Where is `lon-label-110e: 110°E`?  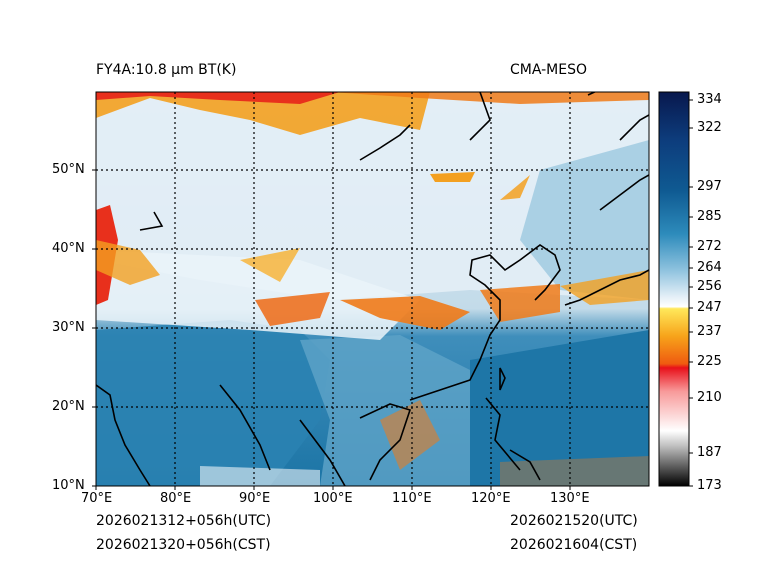 lon-label-110e: 110°E is located at coordinates (412, 498).